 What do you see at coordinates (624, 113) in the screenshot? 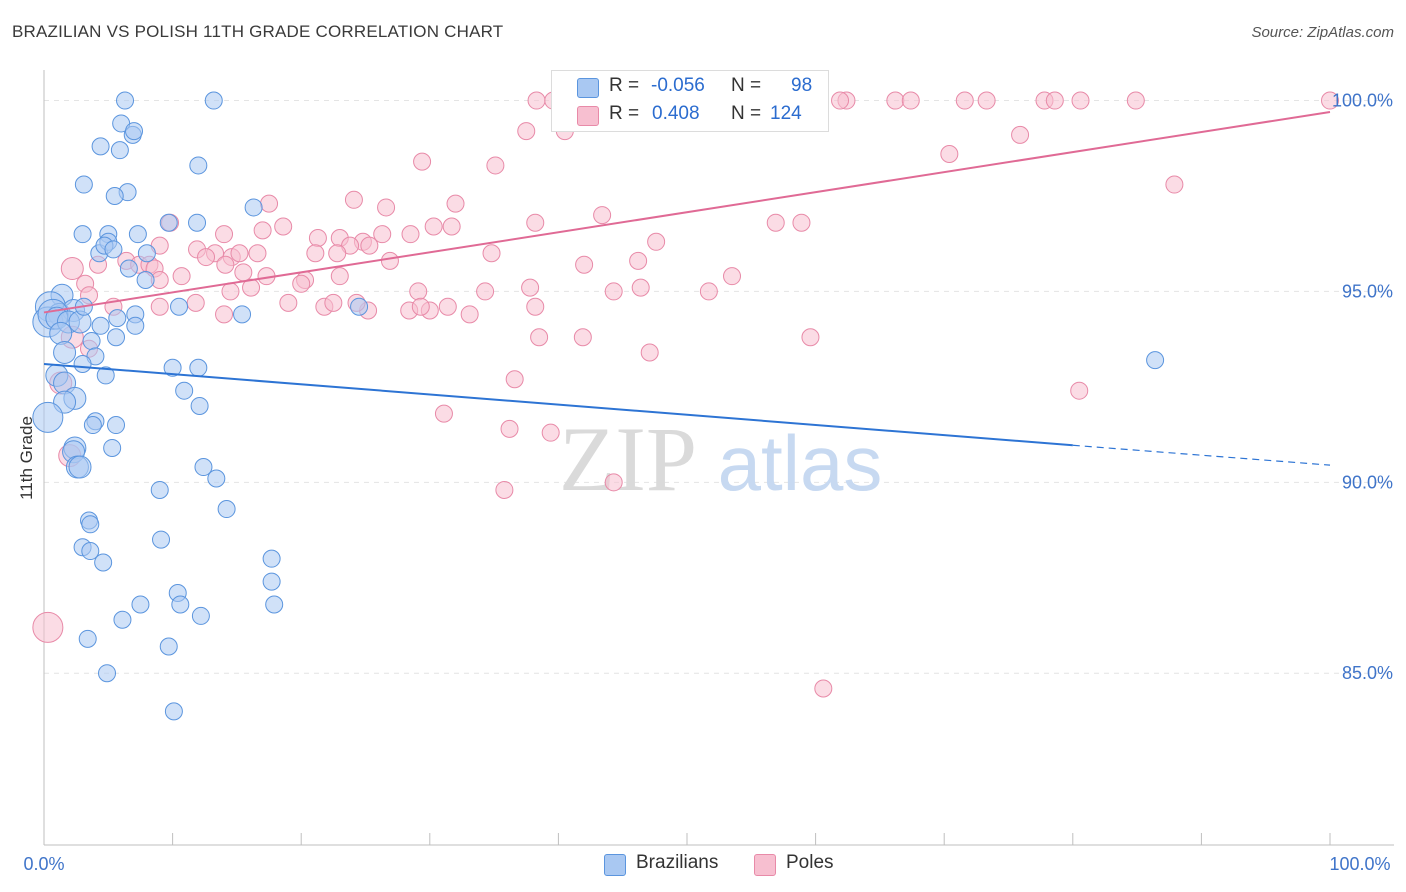
I see `r-label: R =` at bounding box center [624, 113].